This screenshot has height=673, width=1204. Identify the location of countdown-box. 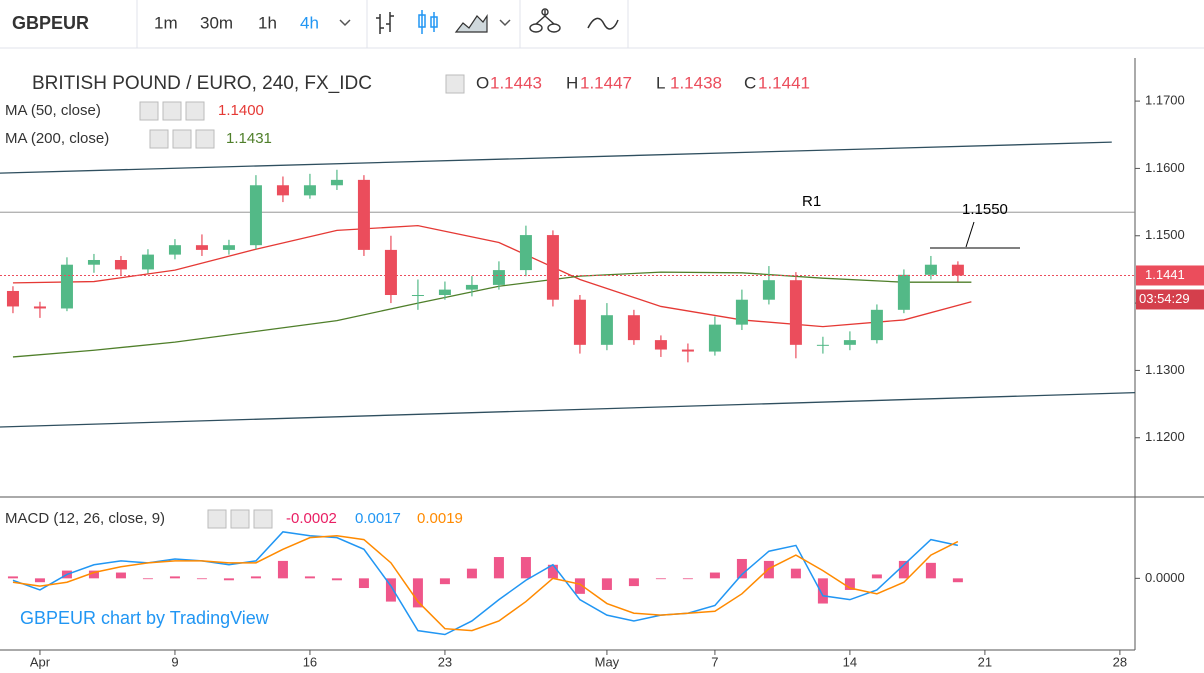
(1170, 299).